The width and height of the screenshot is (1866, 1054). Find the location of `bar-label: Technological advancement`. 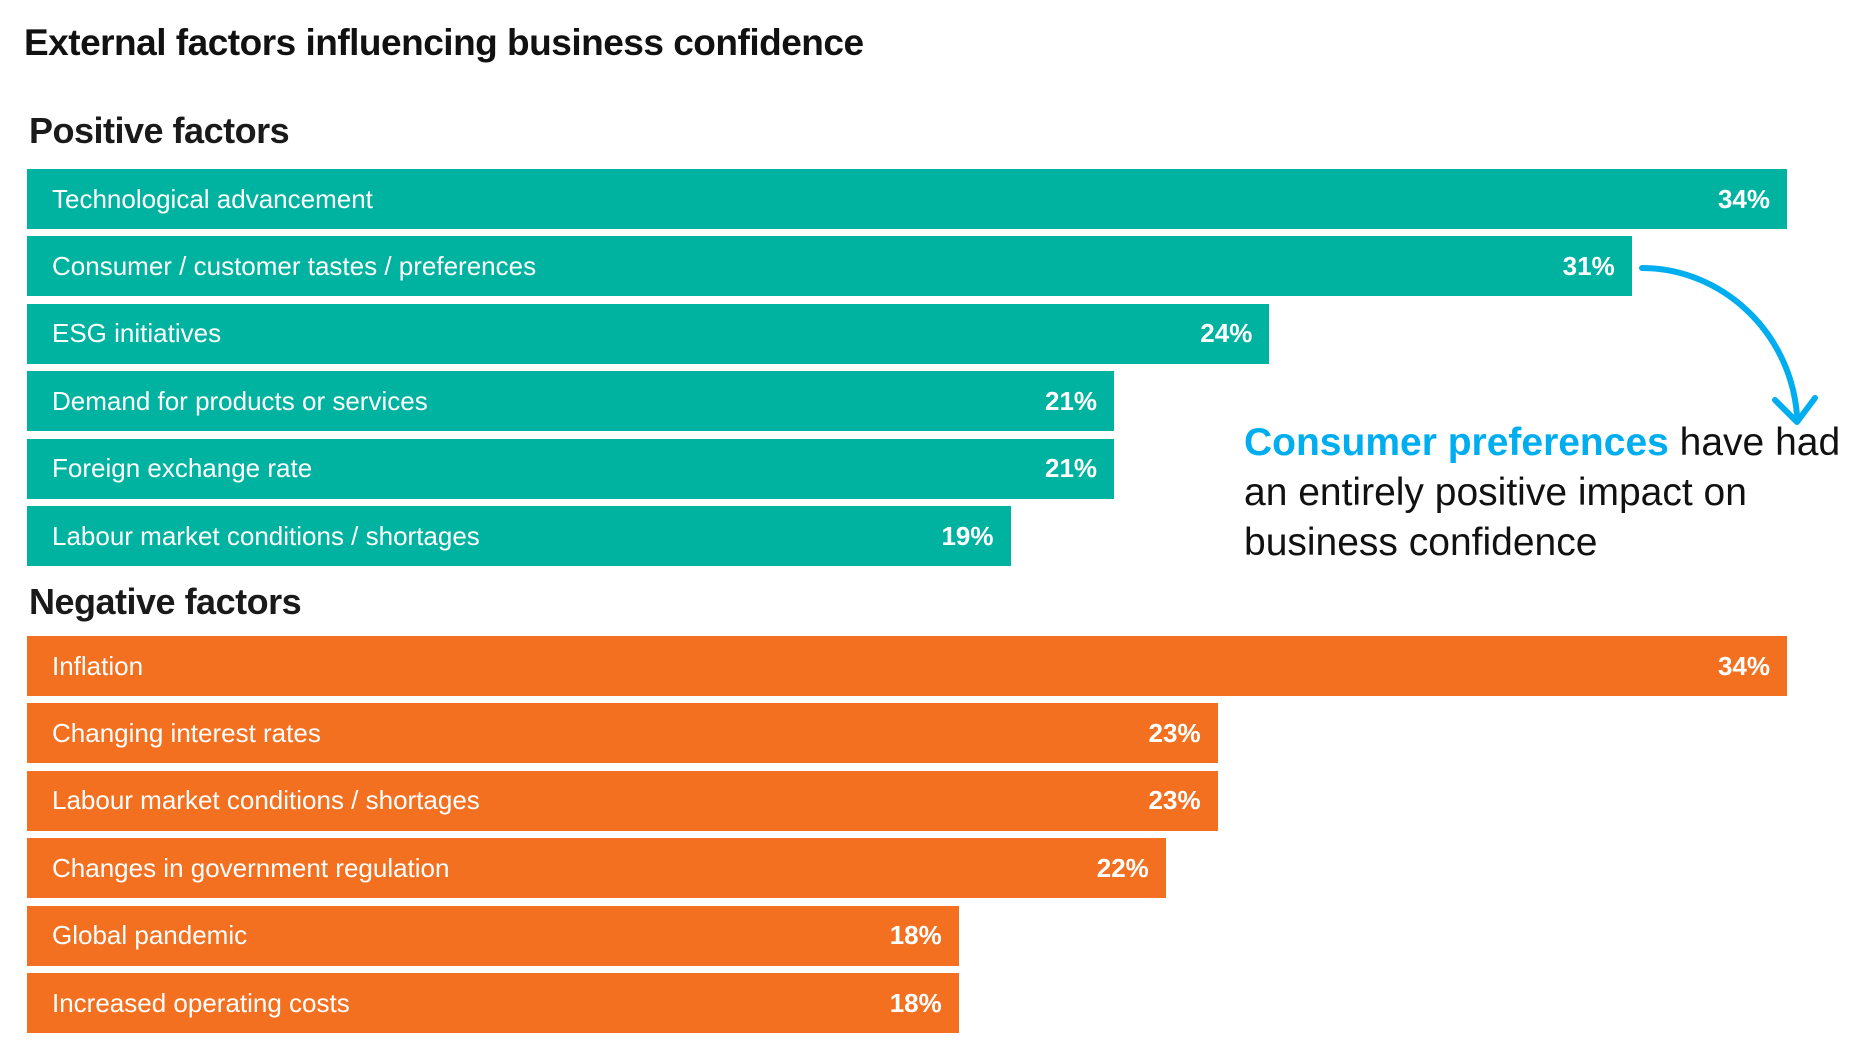

bar-label: Technological advancement is located at coordinates (212, 198).